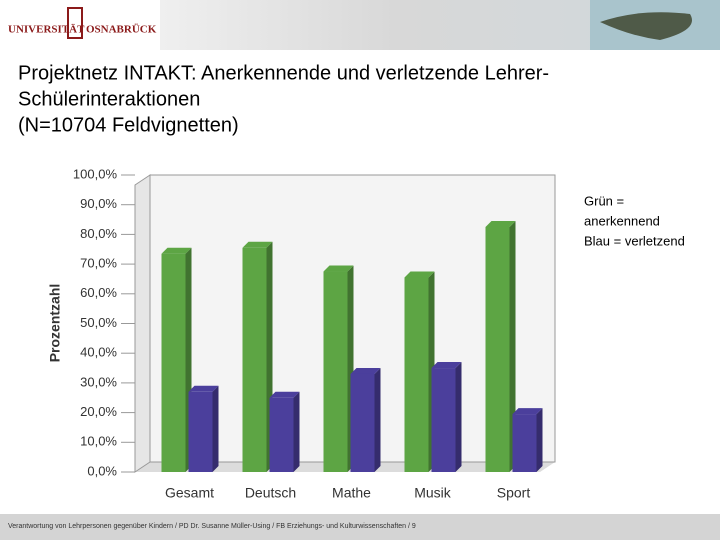 Image resolution: width=720 pixels, height=540 pixels. What do you see at coordinates (98, 411) in the screenshot?
I see `y-tick-label: 20,0%` at bounding box center [98, 411].